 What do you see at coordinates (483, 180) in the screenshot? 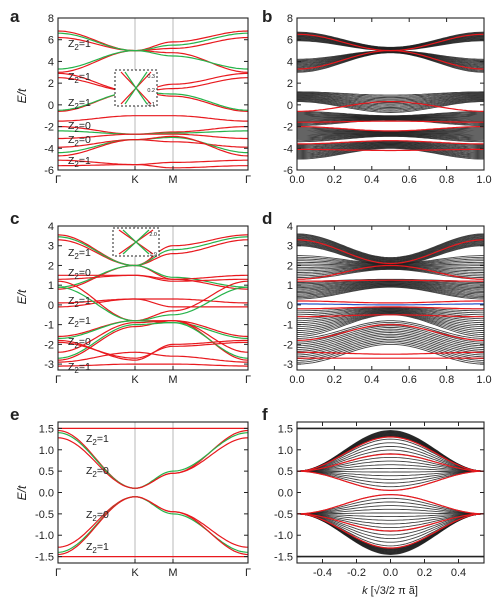
I see `x-tick-label-b: 1.0` at bounding box center [483, 180].